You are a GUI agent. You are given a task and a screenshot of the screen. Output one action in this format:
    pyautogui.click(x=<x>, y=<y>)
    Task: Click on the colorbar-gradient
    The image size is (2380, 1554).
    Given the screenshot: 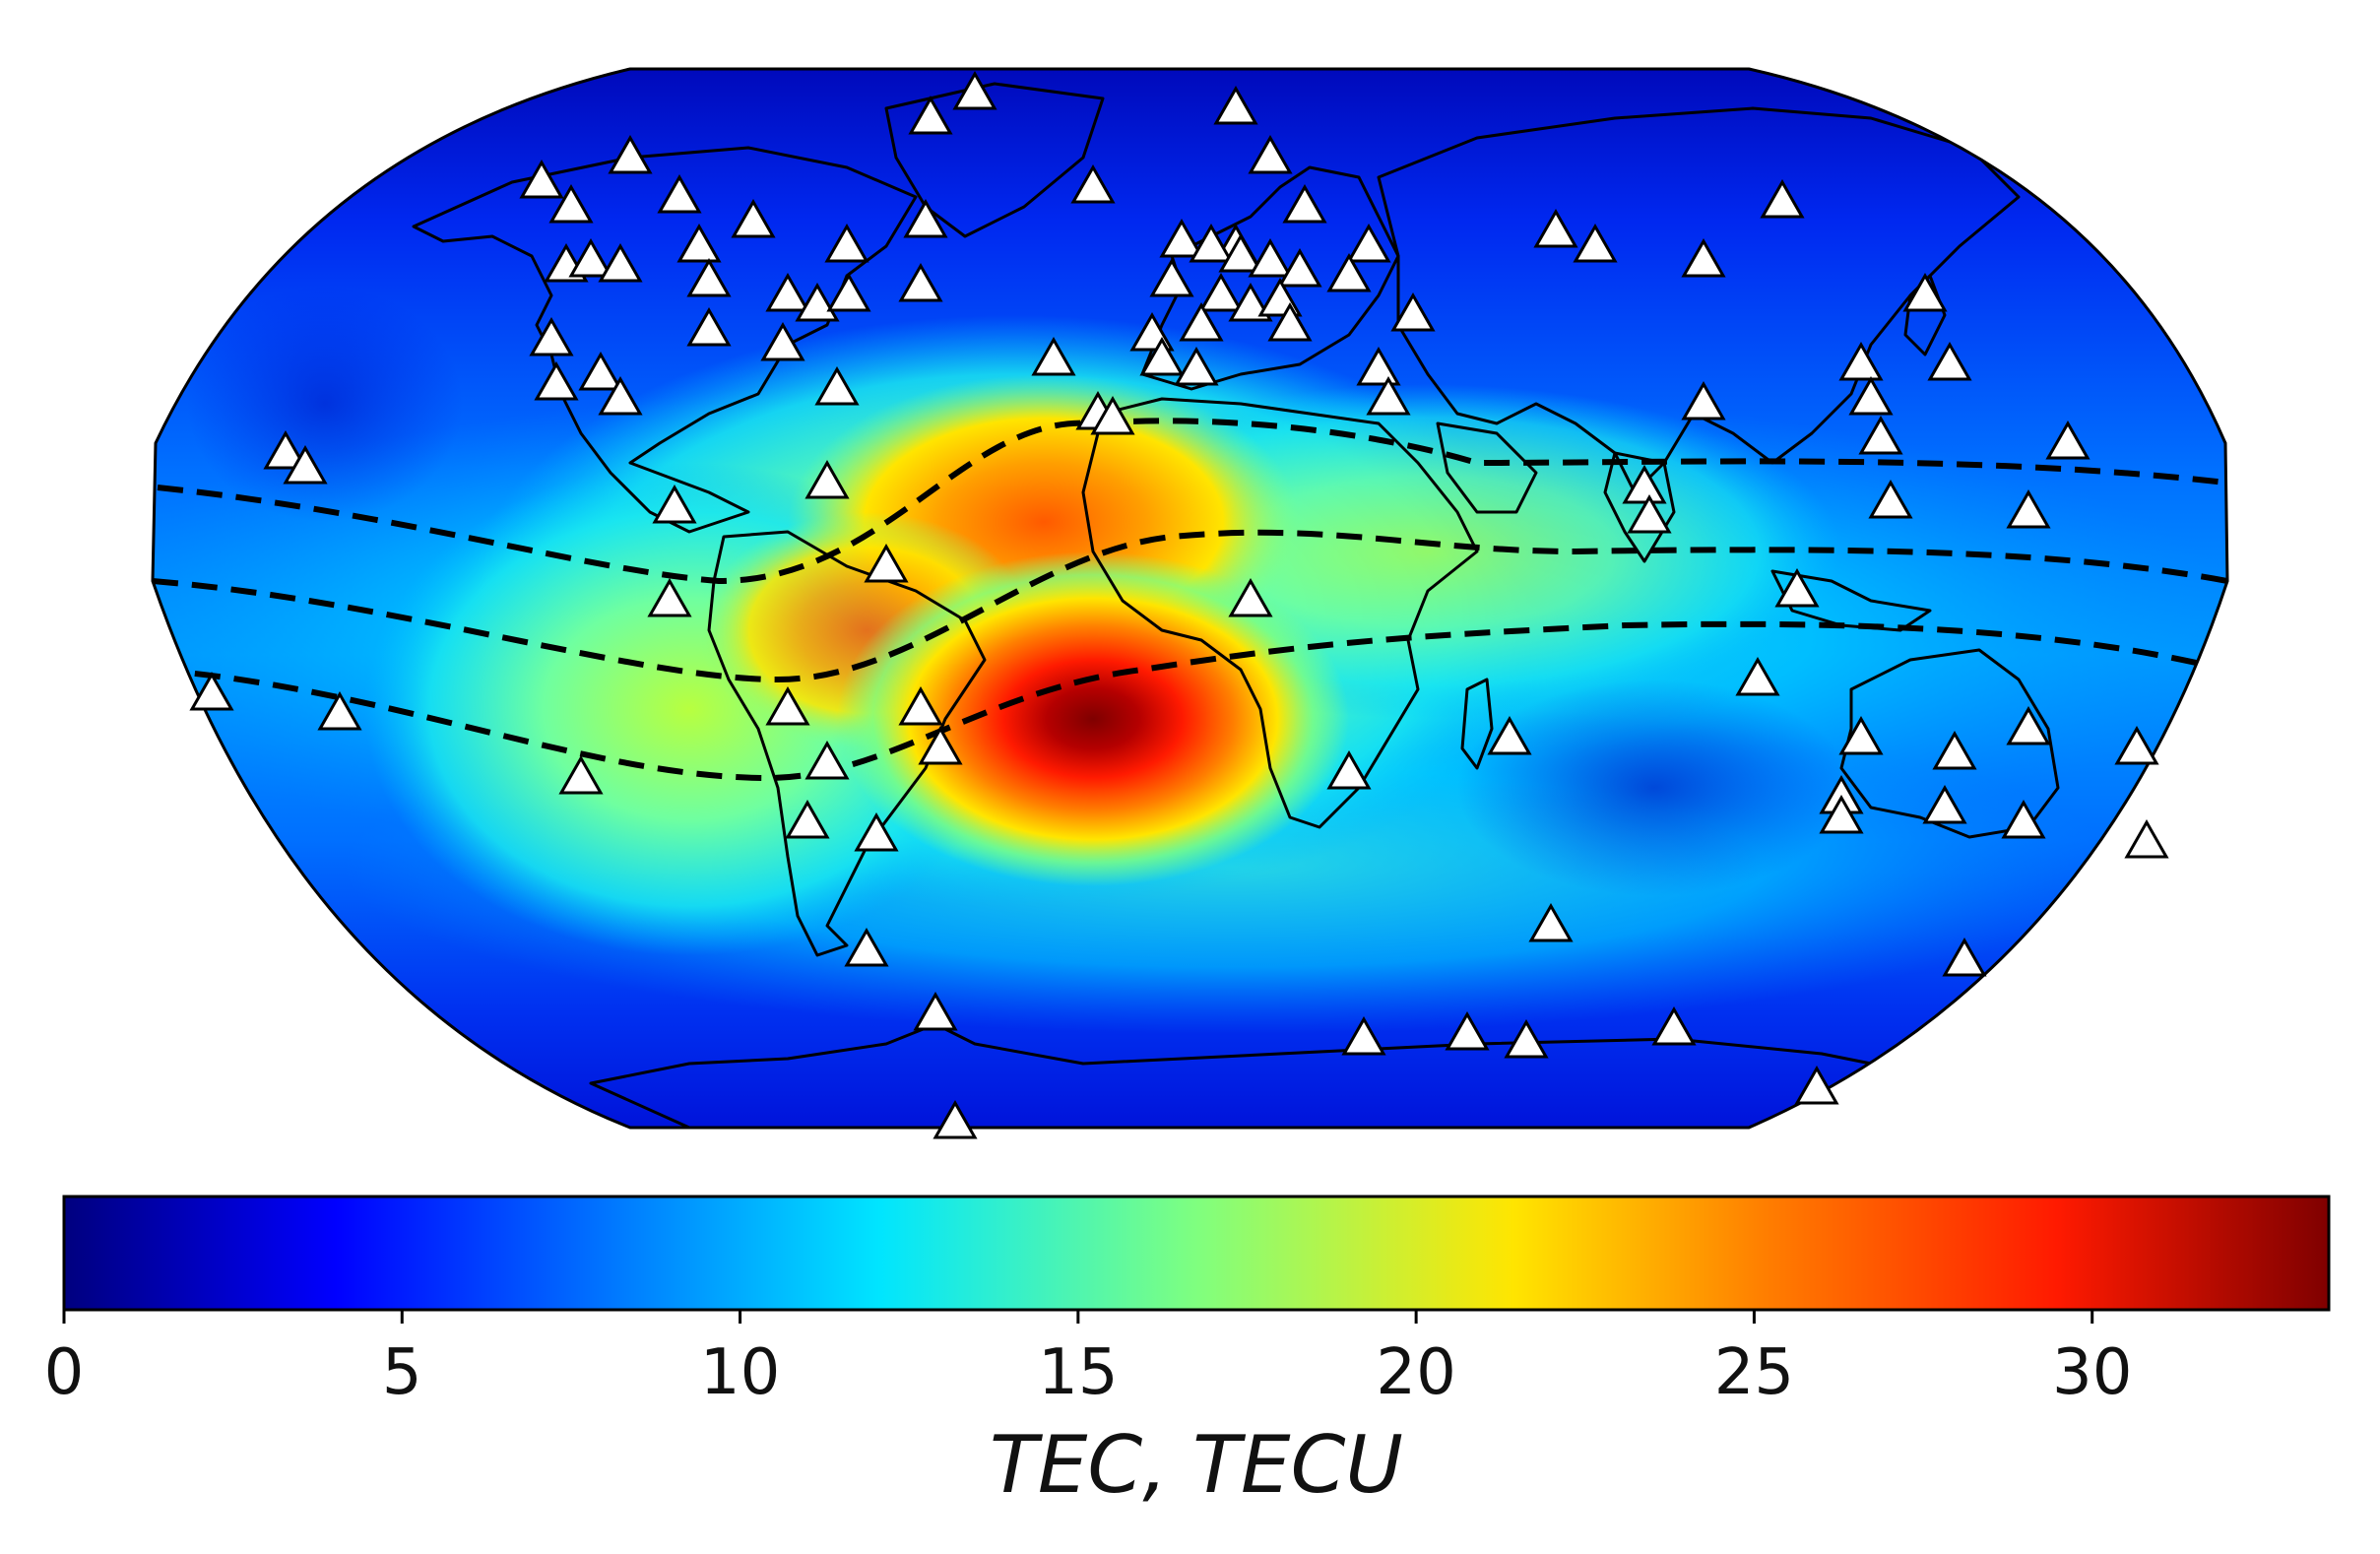 What is the action you would take?
    pyautogui.click(x=1196, y=1253)
    